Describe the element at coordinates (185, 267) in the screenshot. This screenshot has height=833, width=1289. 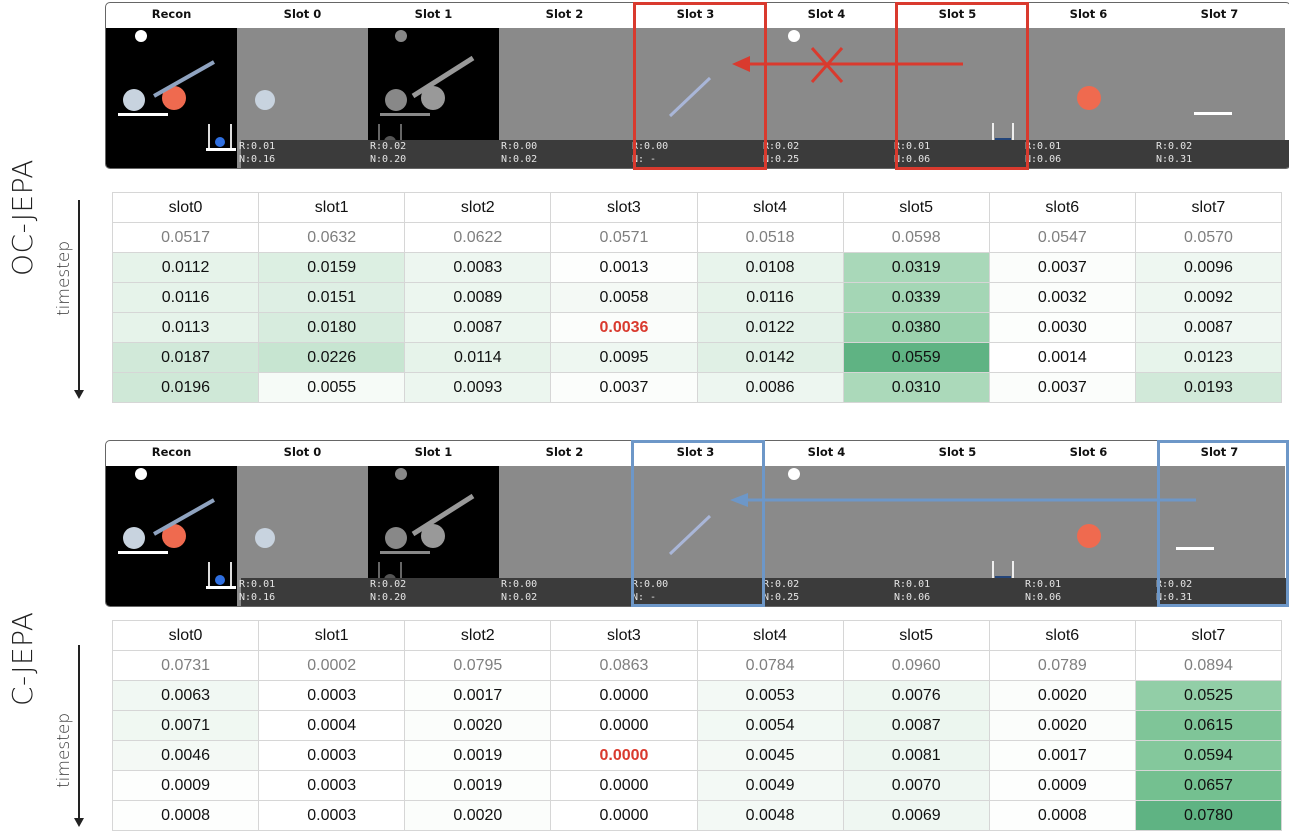
I see `table-cell: 0.0112` at that location.